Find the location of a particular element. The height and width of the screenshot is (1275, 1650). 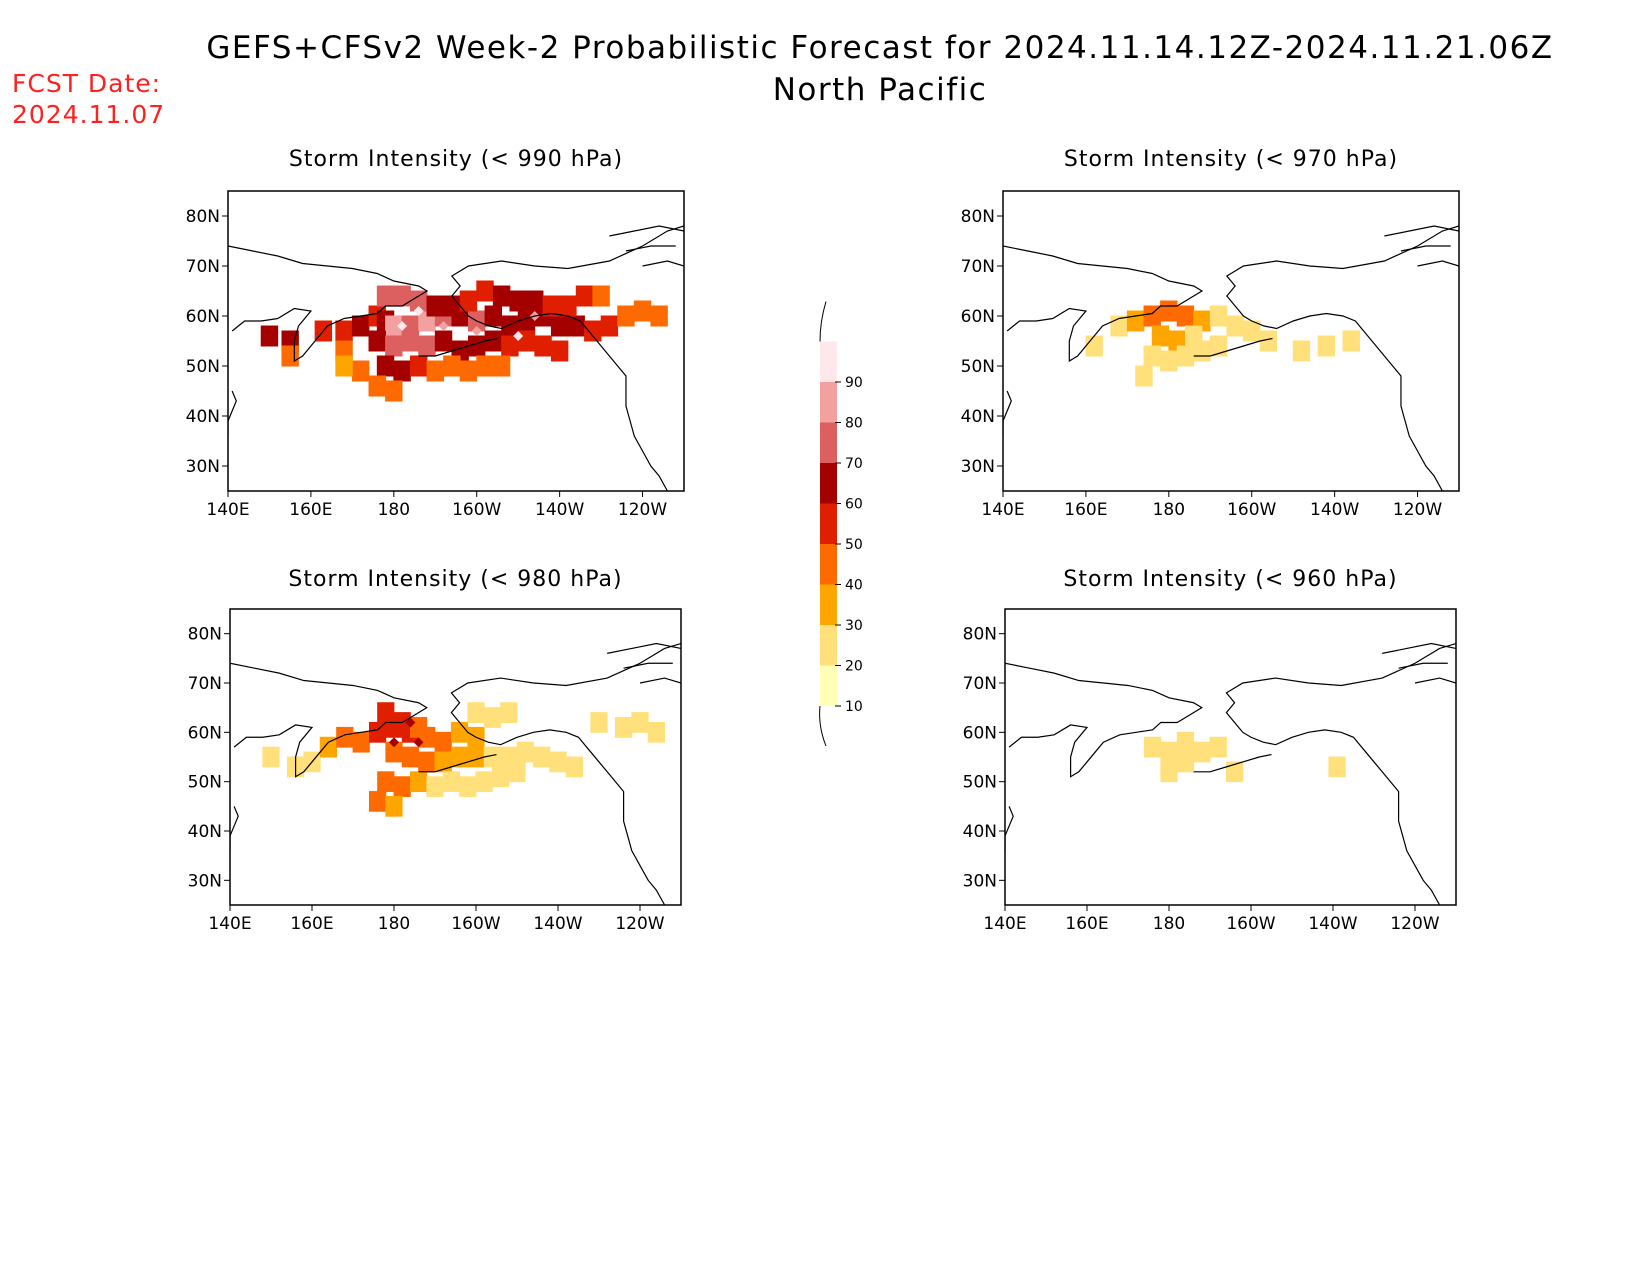

colorbar-tick-label: 60 is located at coordinates (854, 505).